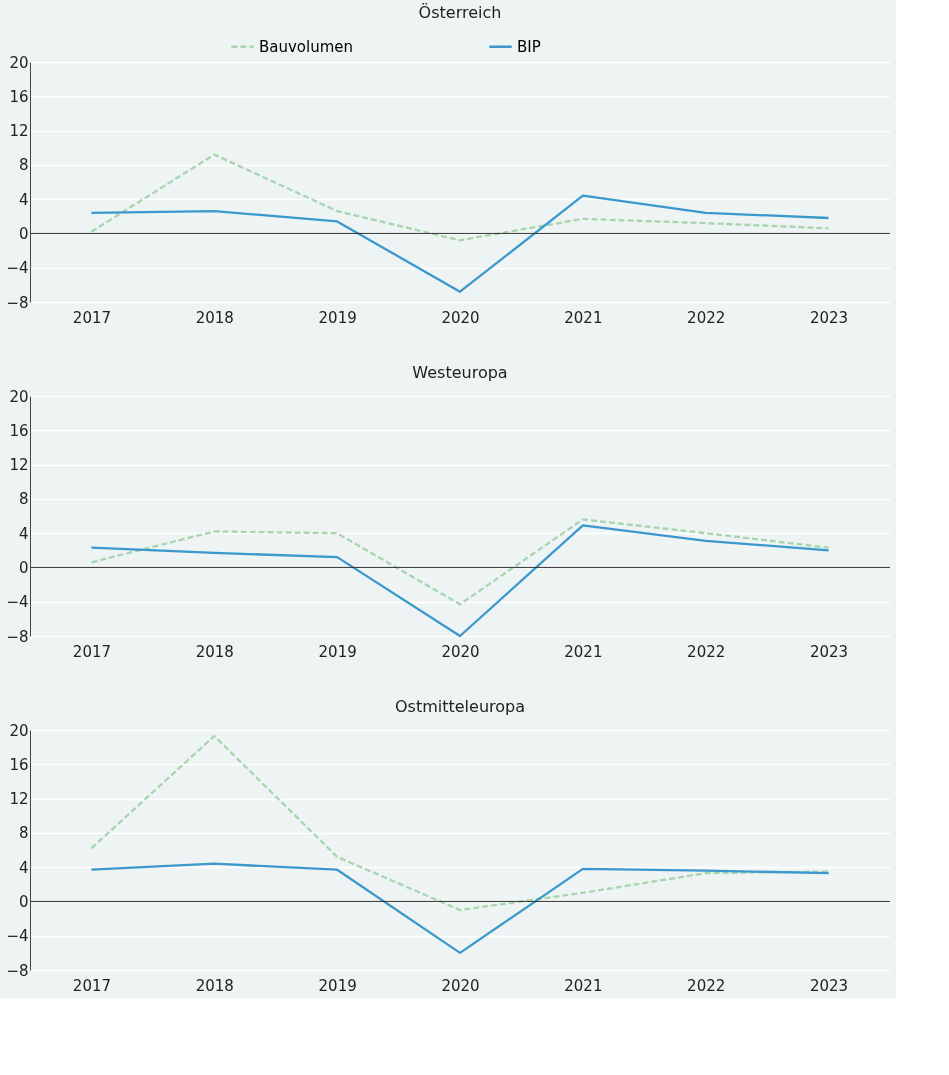  Describe the element at coordinates (529, 46) in the screenshot. I see `legend-label: BIP` at that location.